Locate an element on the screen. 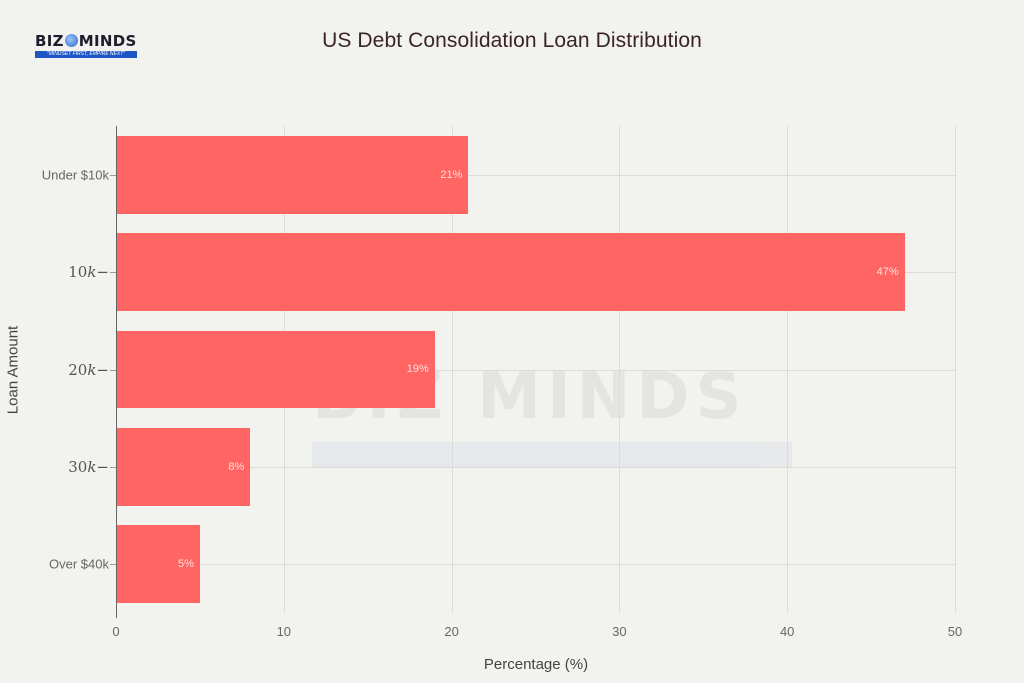 This screenshot has width=1024, height=683. bar-value-label: 19% is located at coordinates (417, 369).